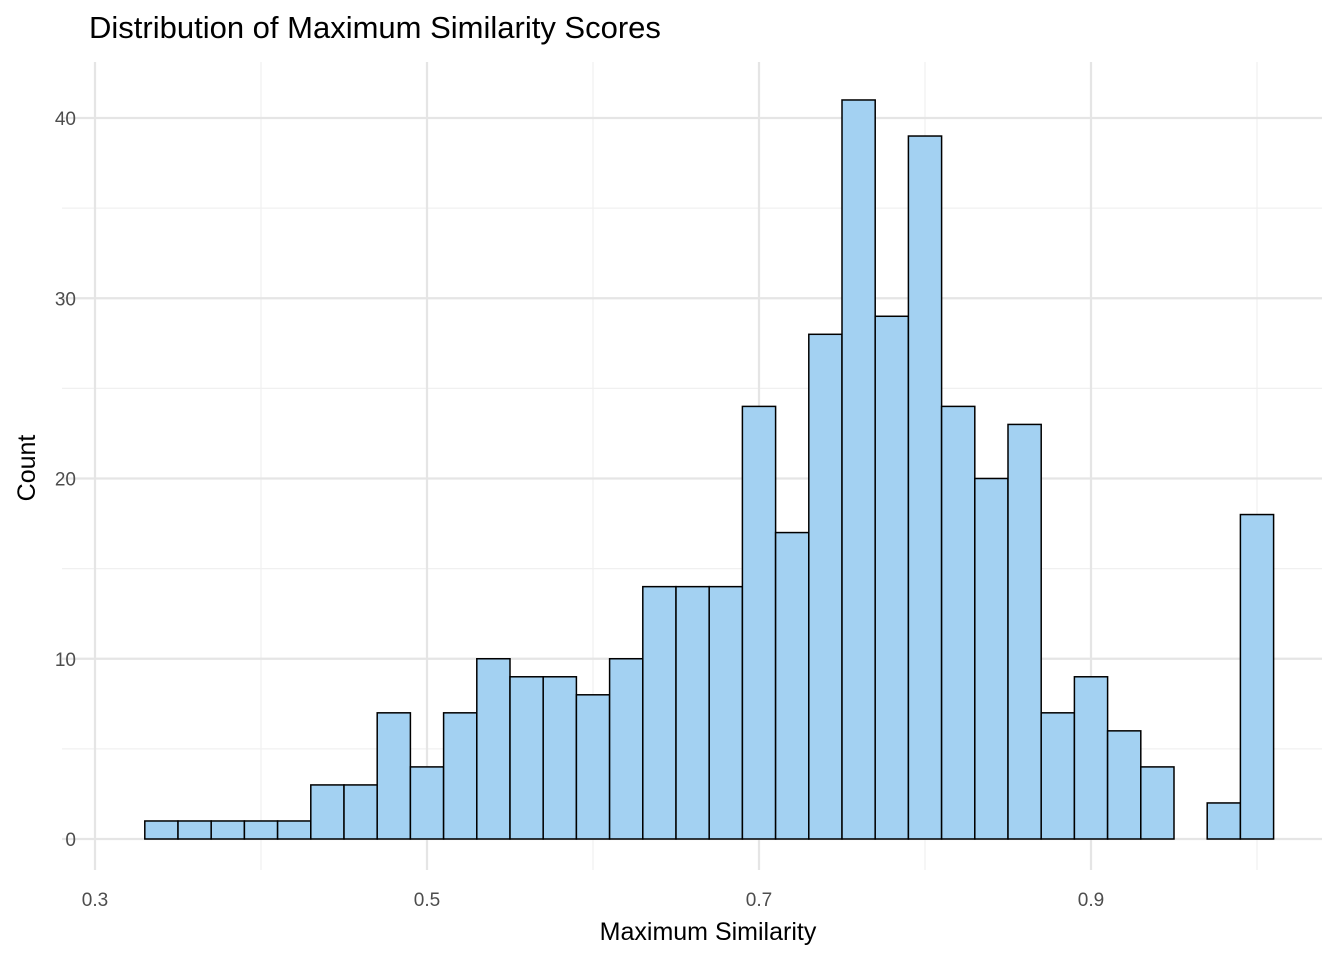 The width and height of the screenshot is (1344, 960). I want to click on y-axis-tick-labels: 0 10 20 30 40, so click(65, 480).